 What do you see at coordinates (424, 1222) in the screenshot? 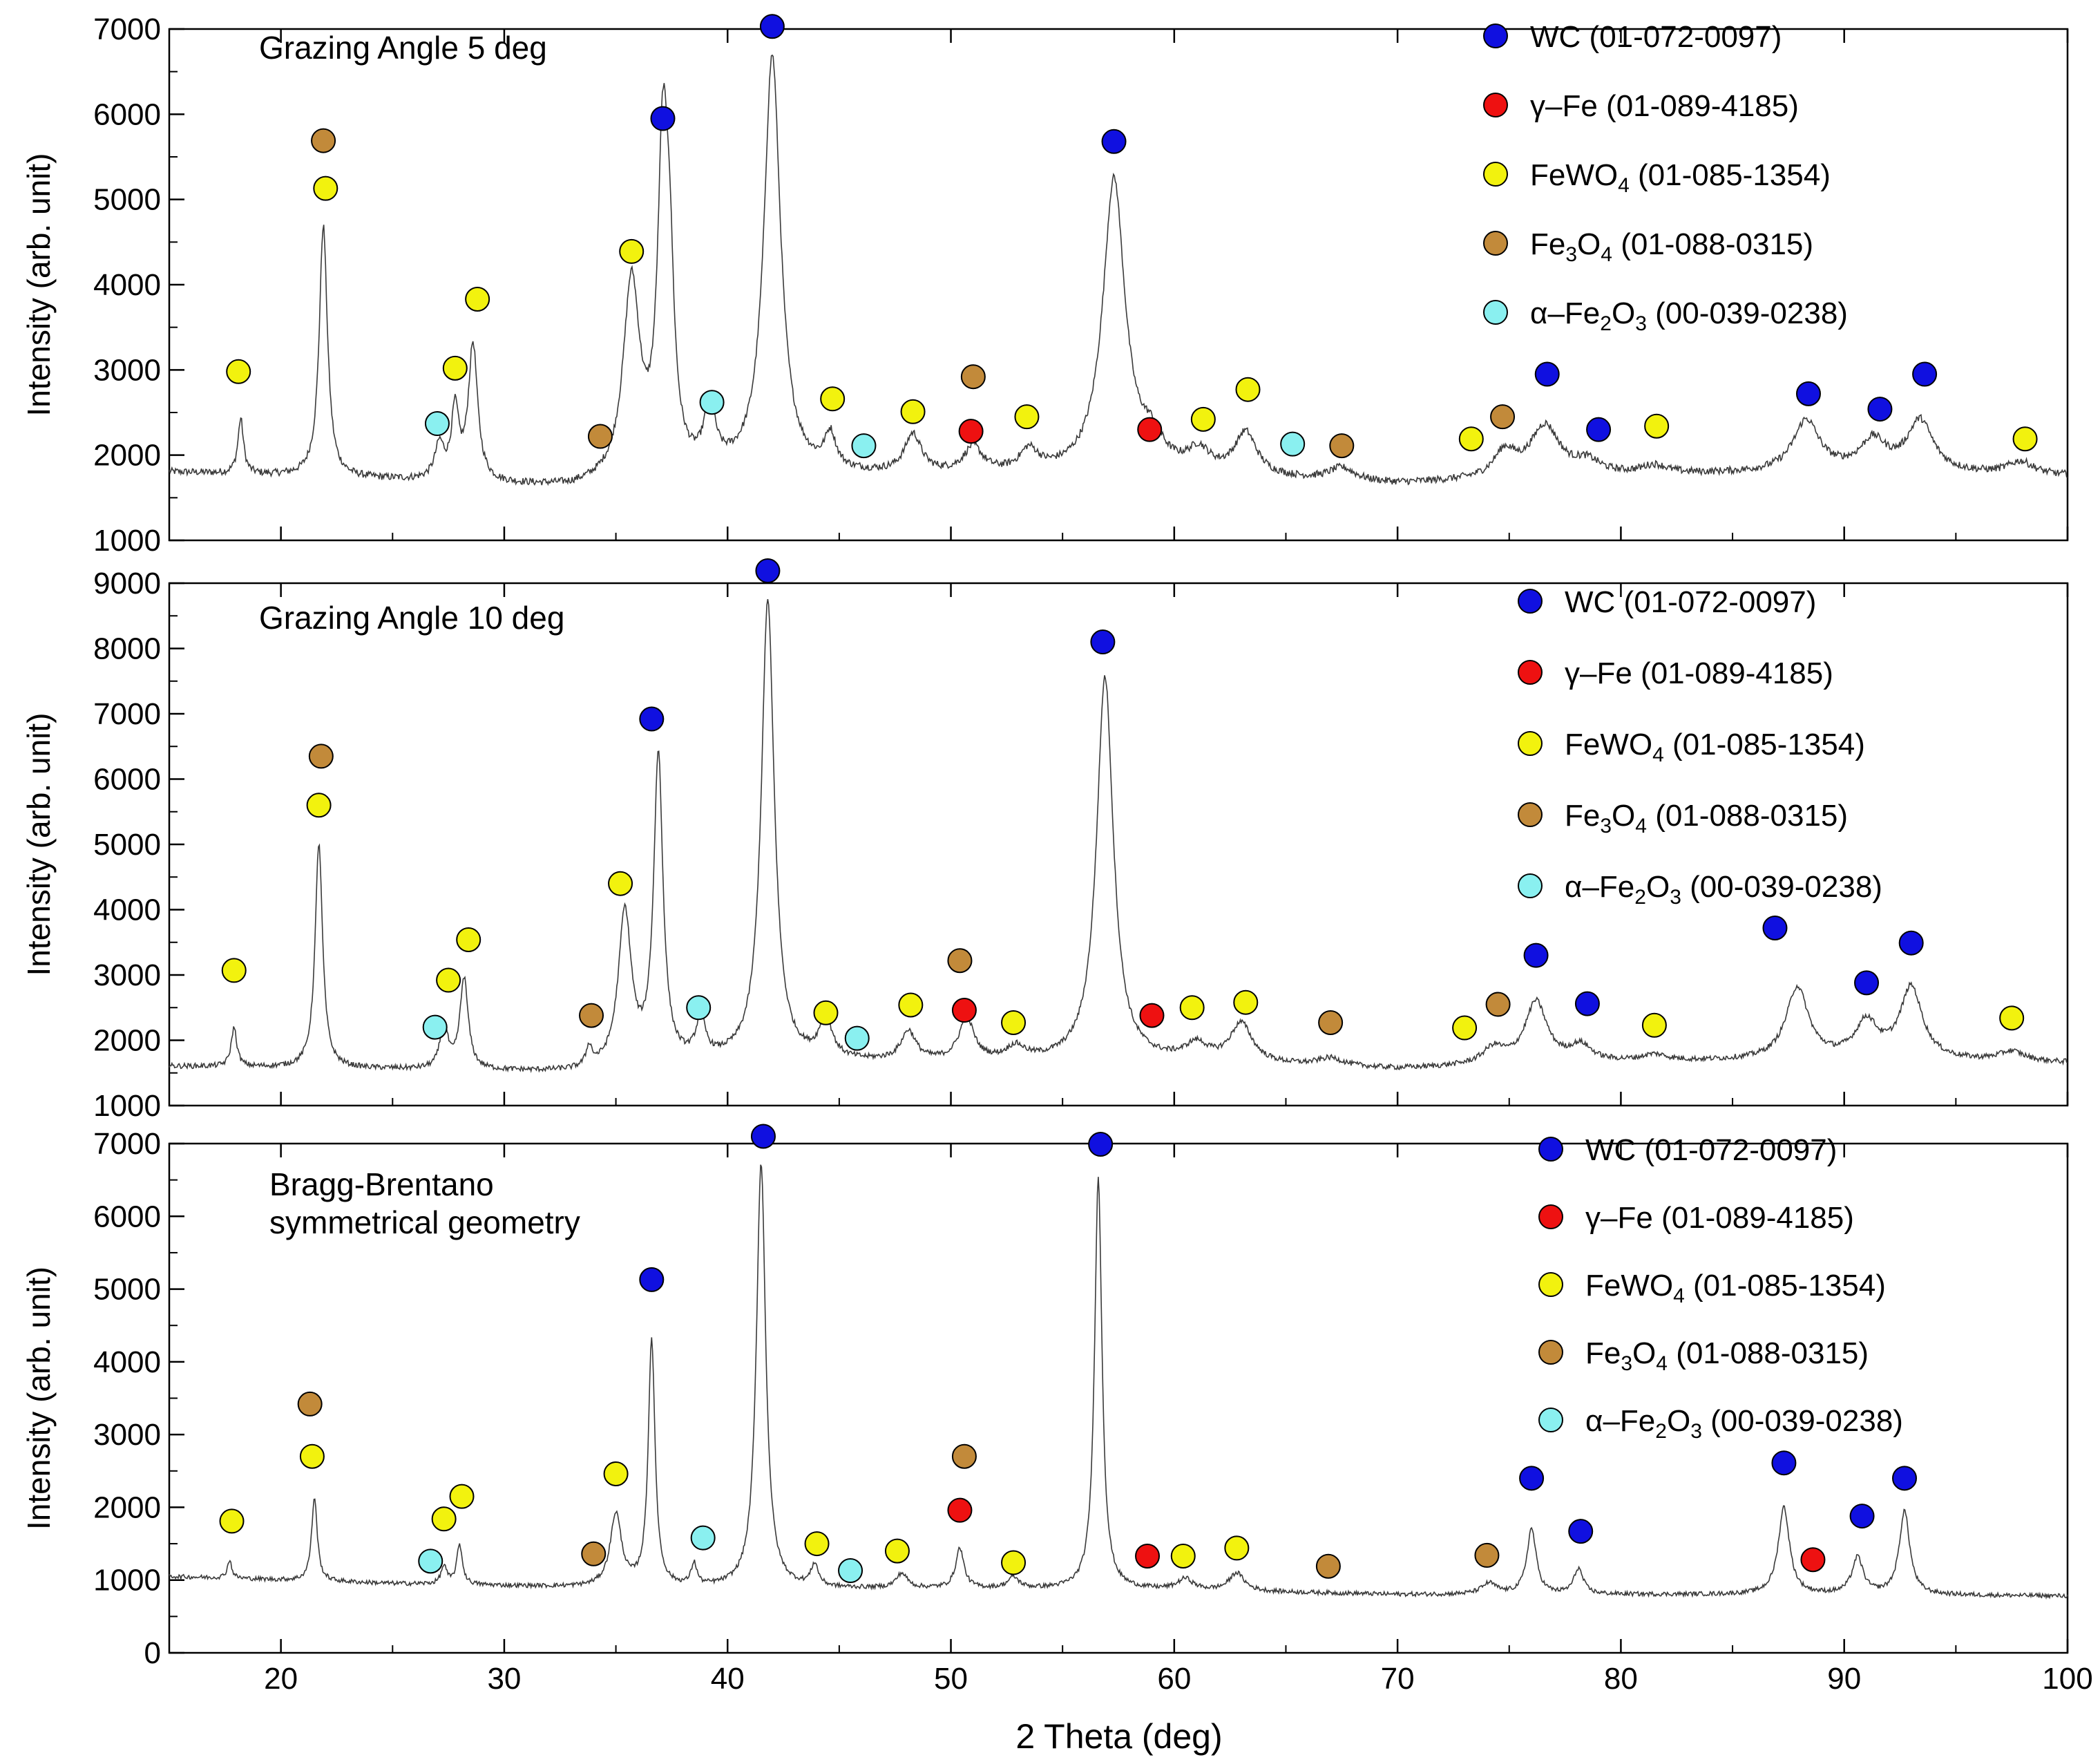
I see `panel-title: symmetrical geometry` at bounding box center [424, 1222].